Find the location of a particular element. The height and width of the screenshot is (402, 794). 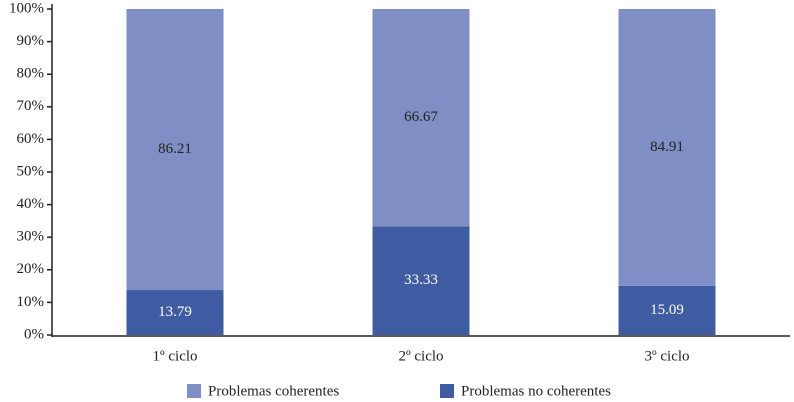

value-label: 86.21 is located at coordinates (175, 149).